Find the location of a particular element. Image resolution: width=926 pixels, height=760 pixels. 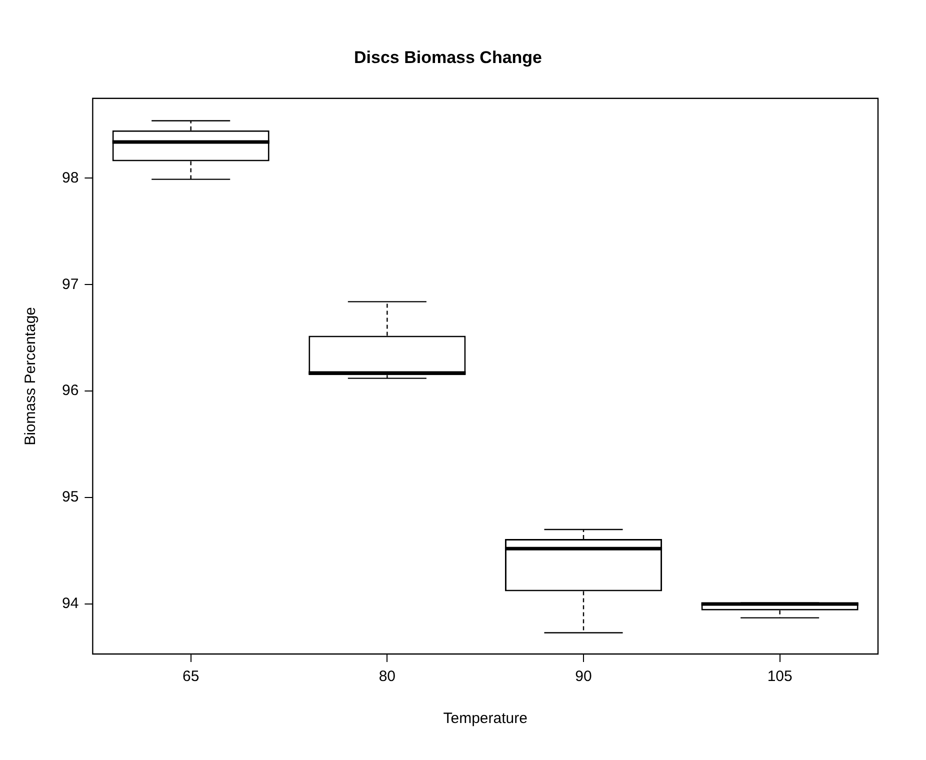

x-tick-label: 90 is located at coordinates (583, 677).